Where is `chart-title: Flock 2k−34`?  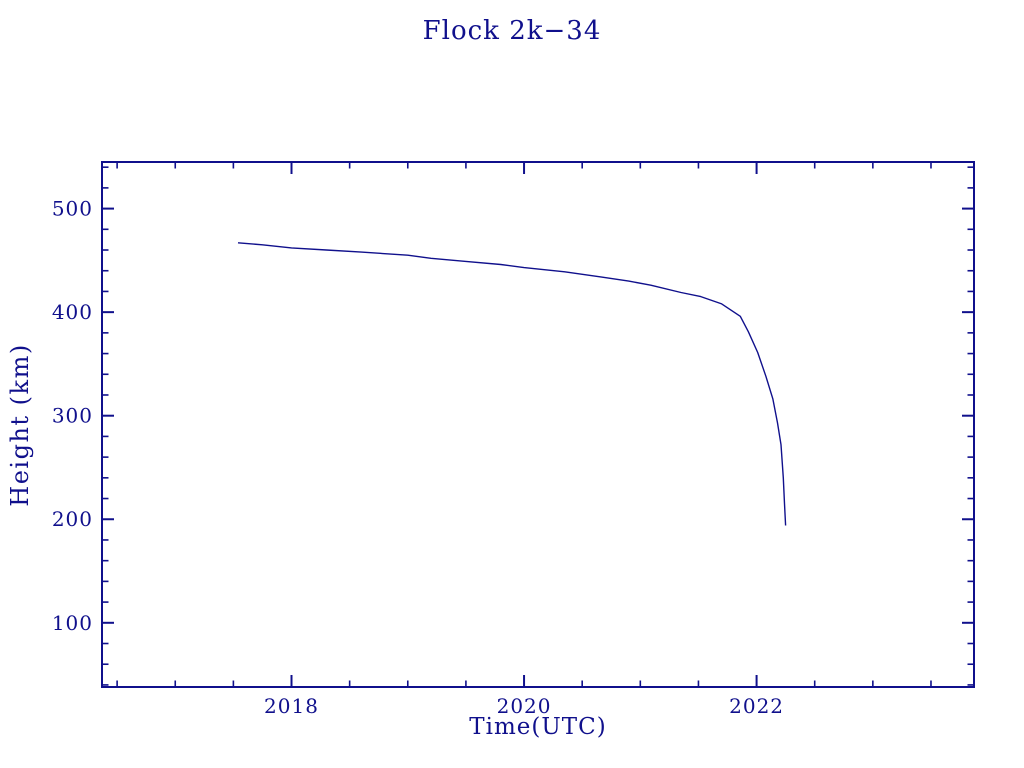
chart-title: Flock 2k−34 is located at coordinates (512, 31).